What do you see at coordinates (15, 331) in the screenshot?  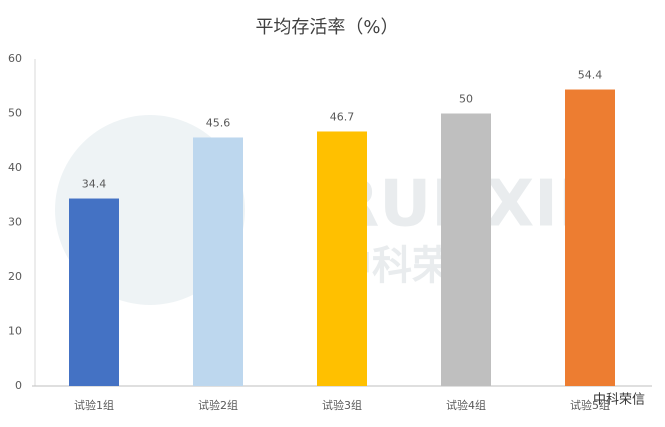 I see `y-tick-label: 10` at bounding box center [15, 331].